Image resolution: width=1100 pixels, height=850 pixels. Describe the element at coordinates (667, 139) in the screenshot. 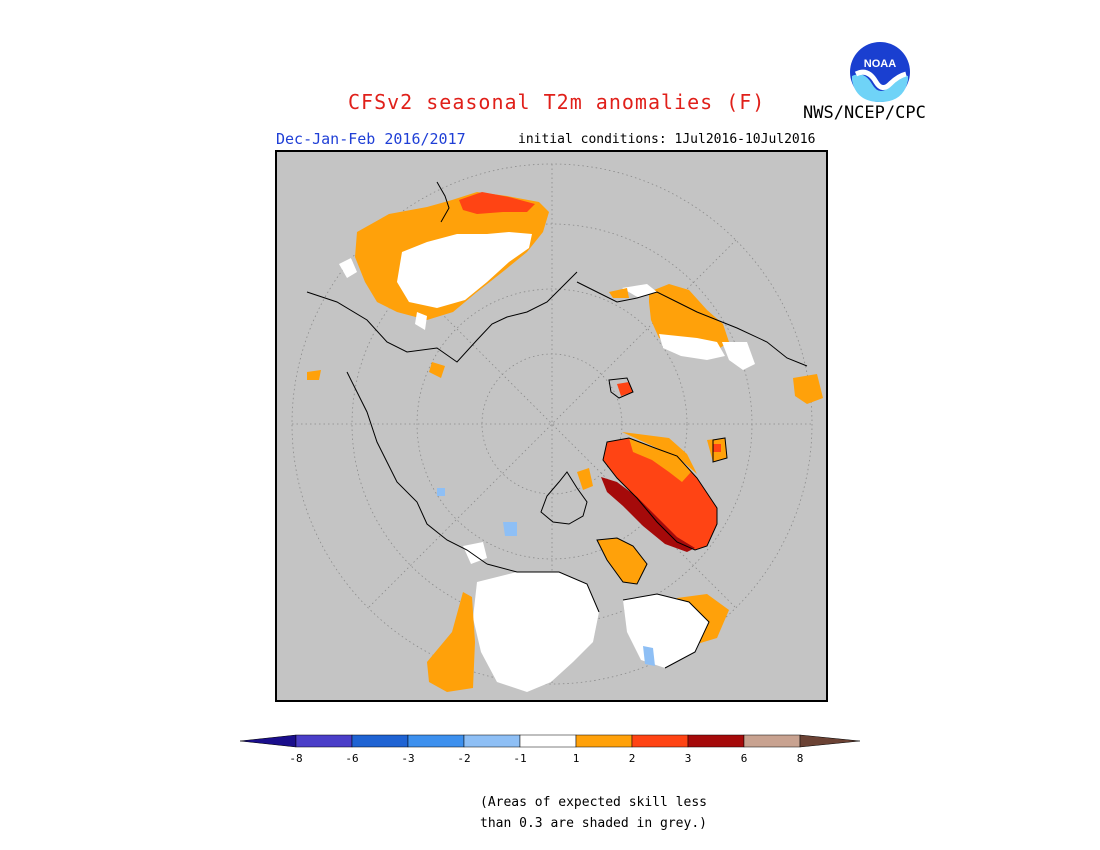

I see `initial-conditions: initial conditions: 1Jul2016-10Jul2016` at that location.